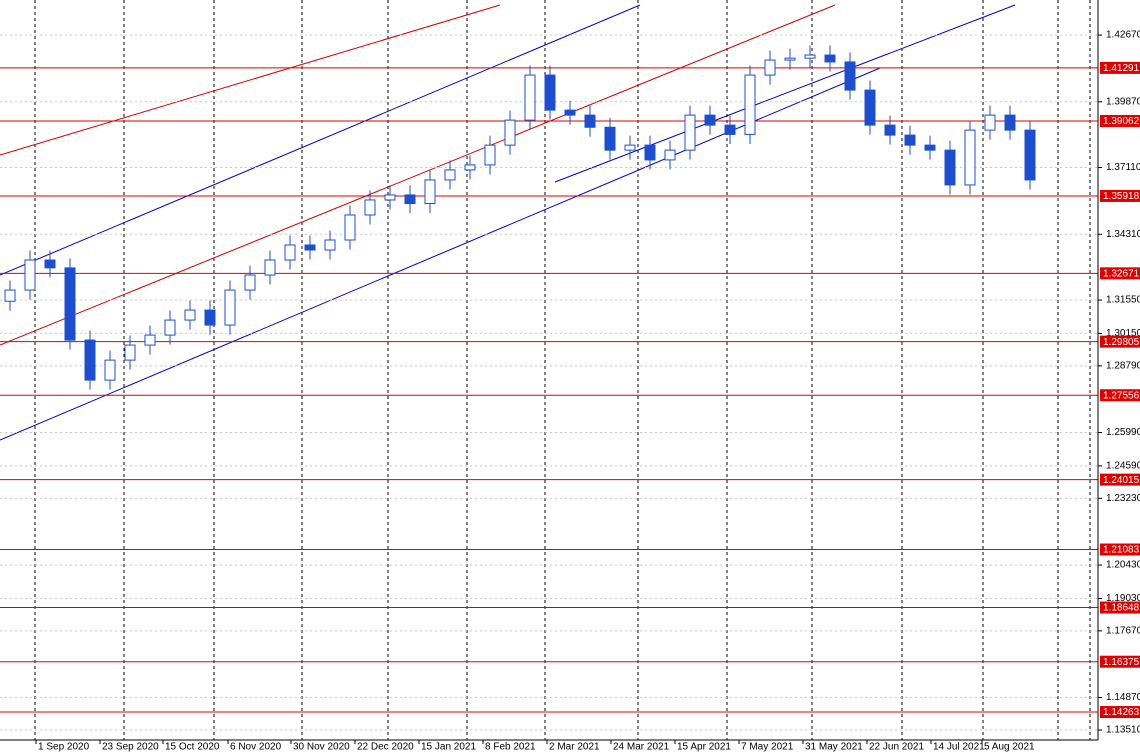 Image resolution: width=1140 pixels, height=754 pixels. What do you see at coordinates (1123, 498) in the screenshot?
I see `y-tick-label: 1.23230` at bounding box center [1123, 498].